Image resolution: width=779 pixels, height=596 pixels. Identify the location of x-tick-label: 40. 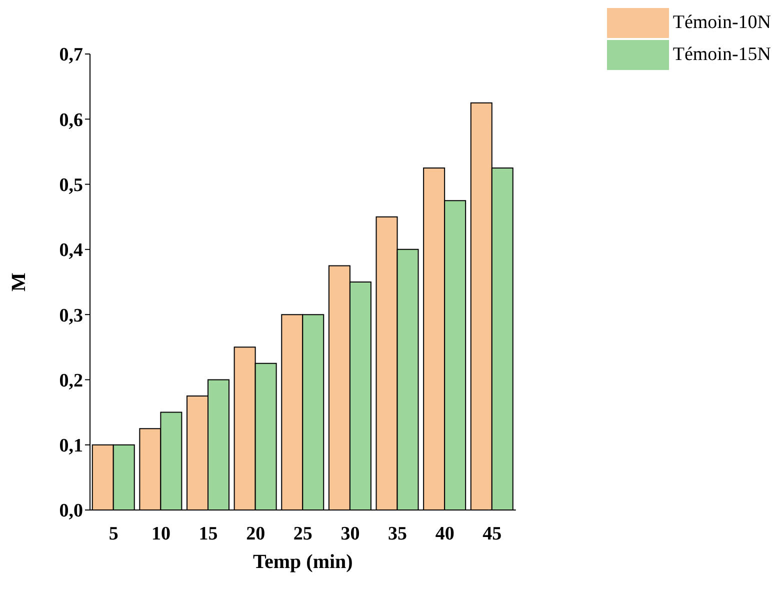
(444, 533).